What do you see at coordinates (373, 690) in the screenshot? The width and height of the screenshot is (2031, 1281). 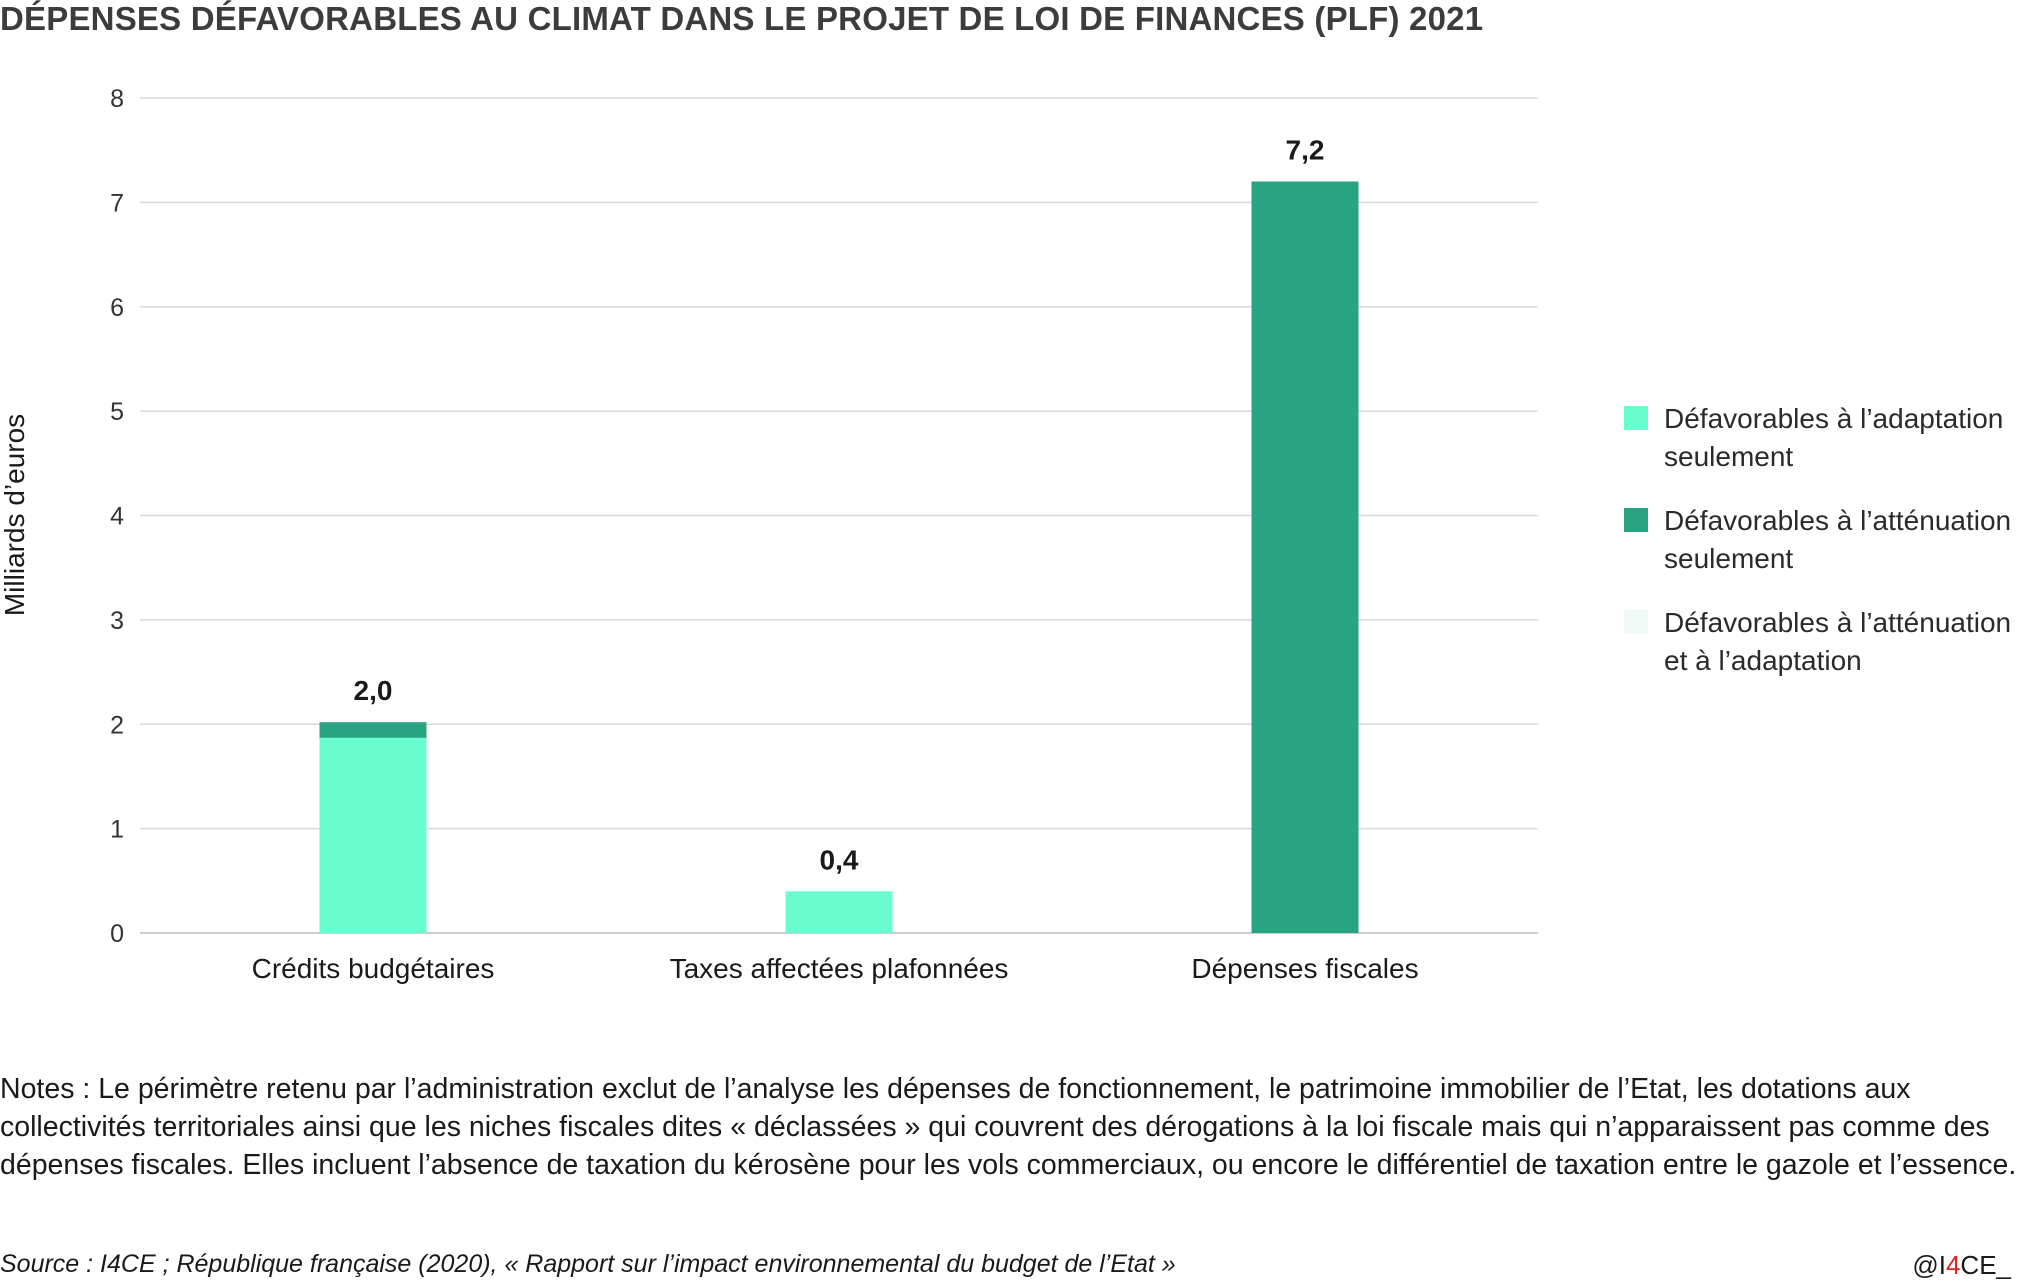 I see `data-label: 2,0` at bounding box center [373, 690].